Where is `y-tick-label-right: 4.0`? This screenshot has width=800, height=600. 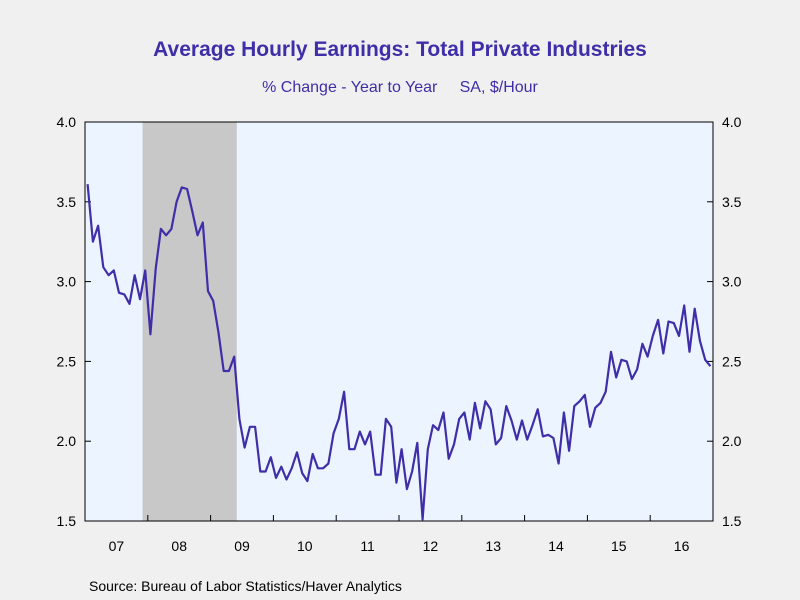
y-tick-label-right: 4.0 is located at coordinates (732, 122).